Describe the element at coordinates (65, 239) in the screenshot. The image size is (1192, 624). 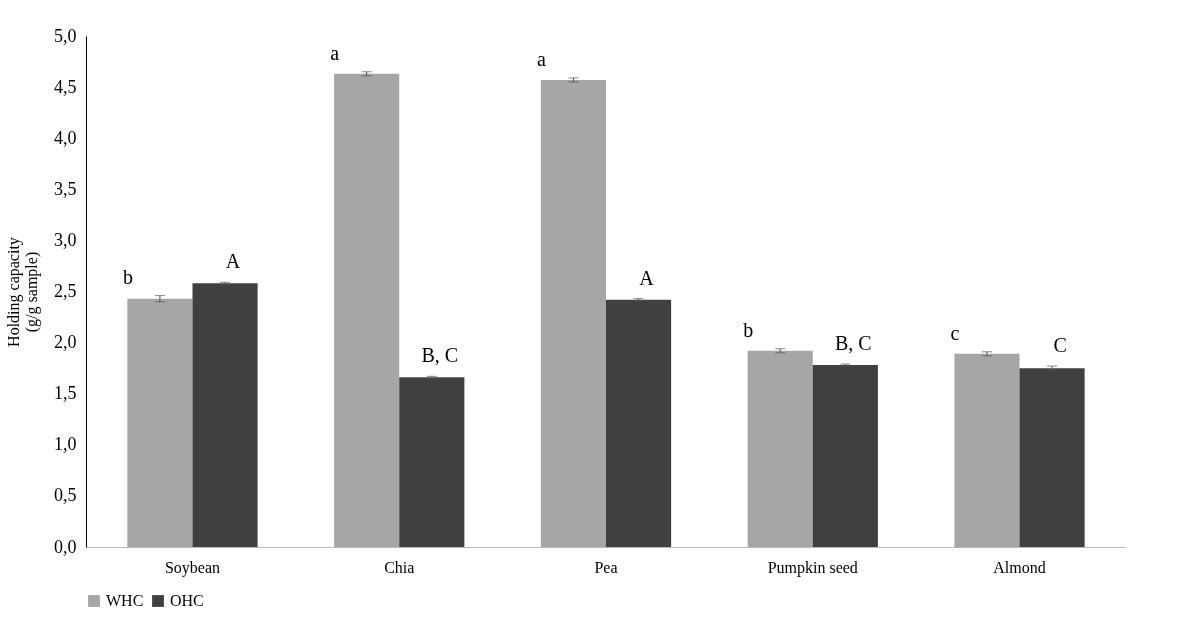
I see `y-tick-label: 3,0` at that location.